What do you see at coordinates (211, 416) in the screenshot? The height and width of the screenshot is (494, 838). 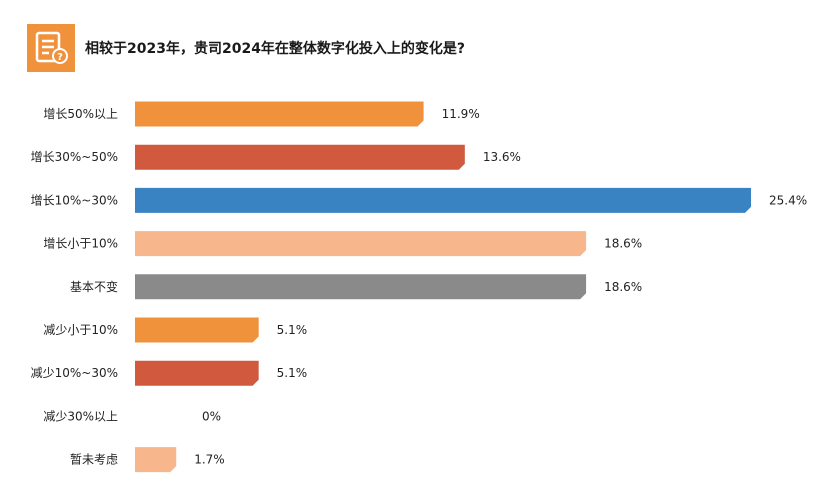 I see `value-label: 0%` at bounding box center [211, 416].